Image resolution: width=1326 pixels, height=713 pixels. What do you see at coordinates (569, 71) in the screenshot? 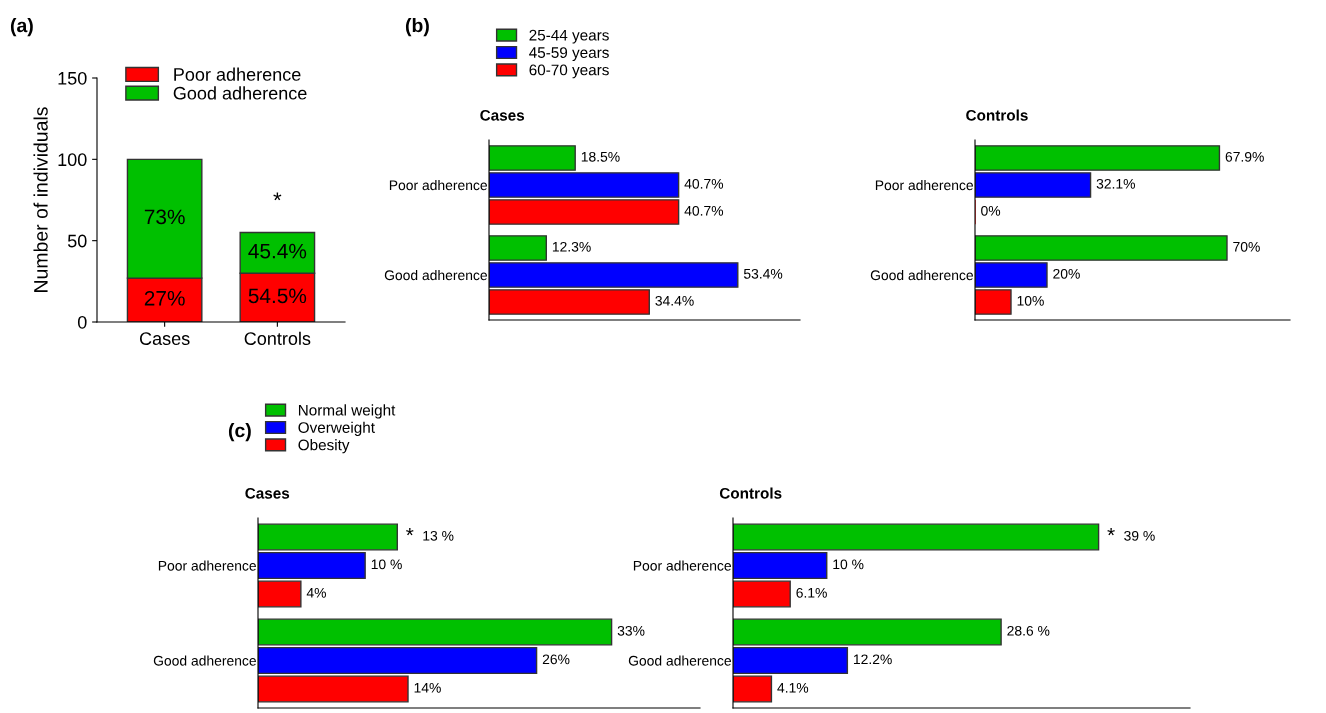
I see `legend-label: 60-70 years` at bounding box center [569, 71].